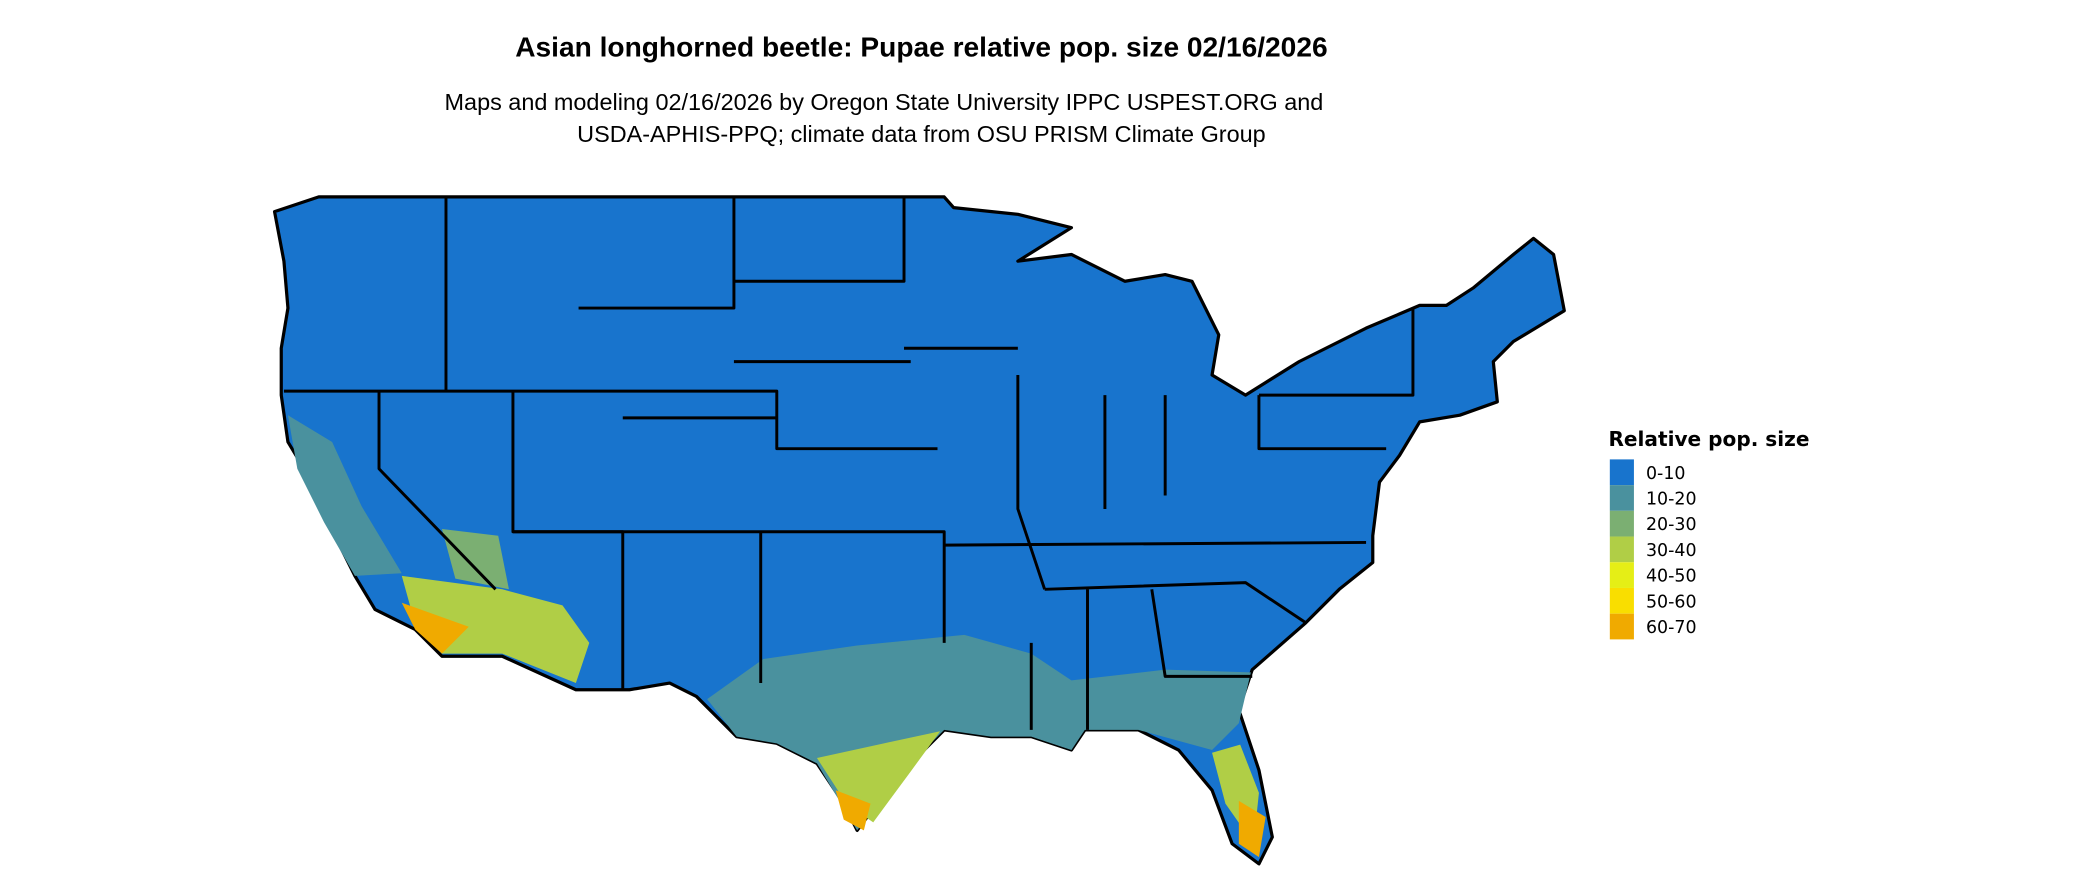  What do you see at coordinates (853, 810) in the screenshot?
I see `zone-60-70-texas` at bounding box center [853, 810].